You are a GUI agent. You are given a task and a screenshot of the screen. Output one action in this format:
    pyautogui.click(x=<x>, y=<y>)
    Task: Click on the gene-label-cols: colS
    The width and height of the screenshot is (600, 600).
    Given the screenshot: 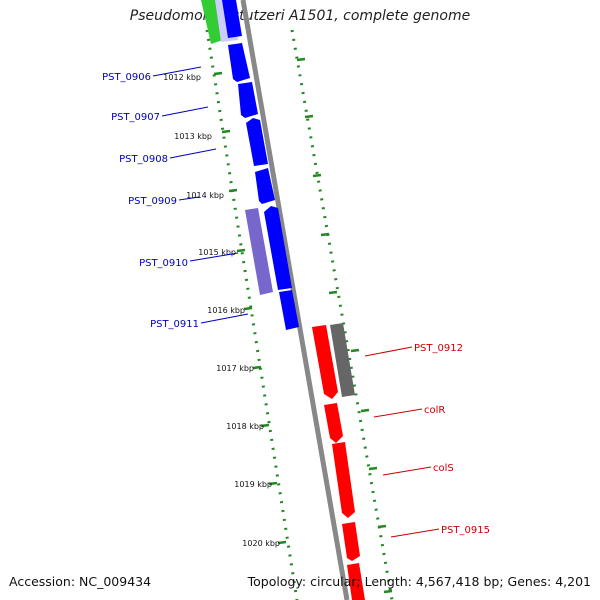 What is the action you would take?
    pyautogui.click(x=443, y=468)
    